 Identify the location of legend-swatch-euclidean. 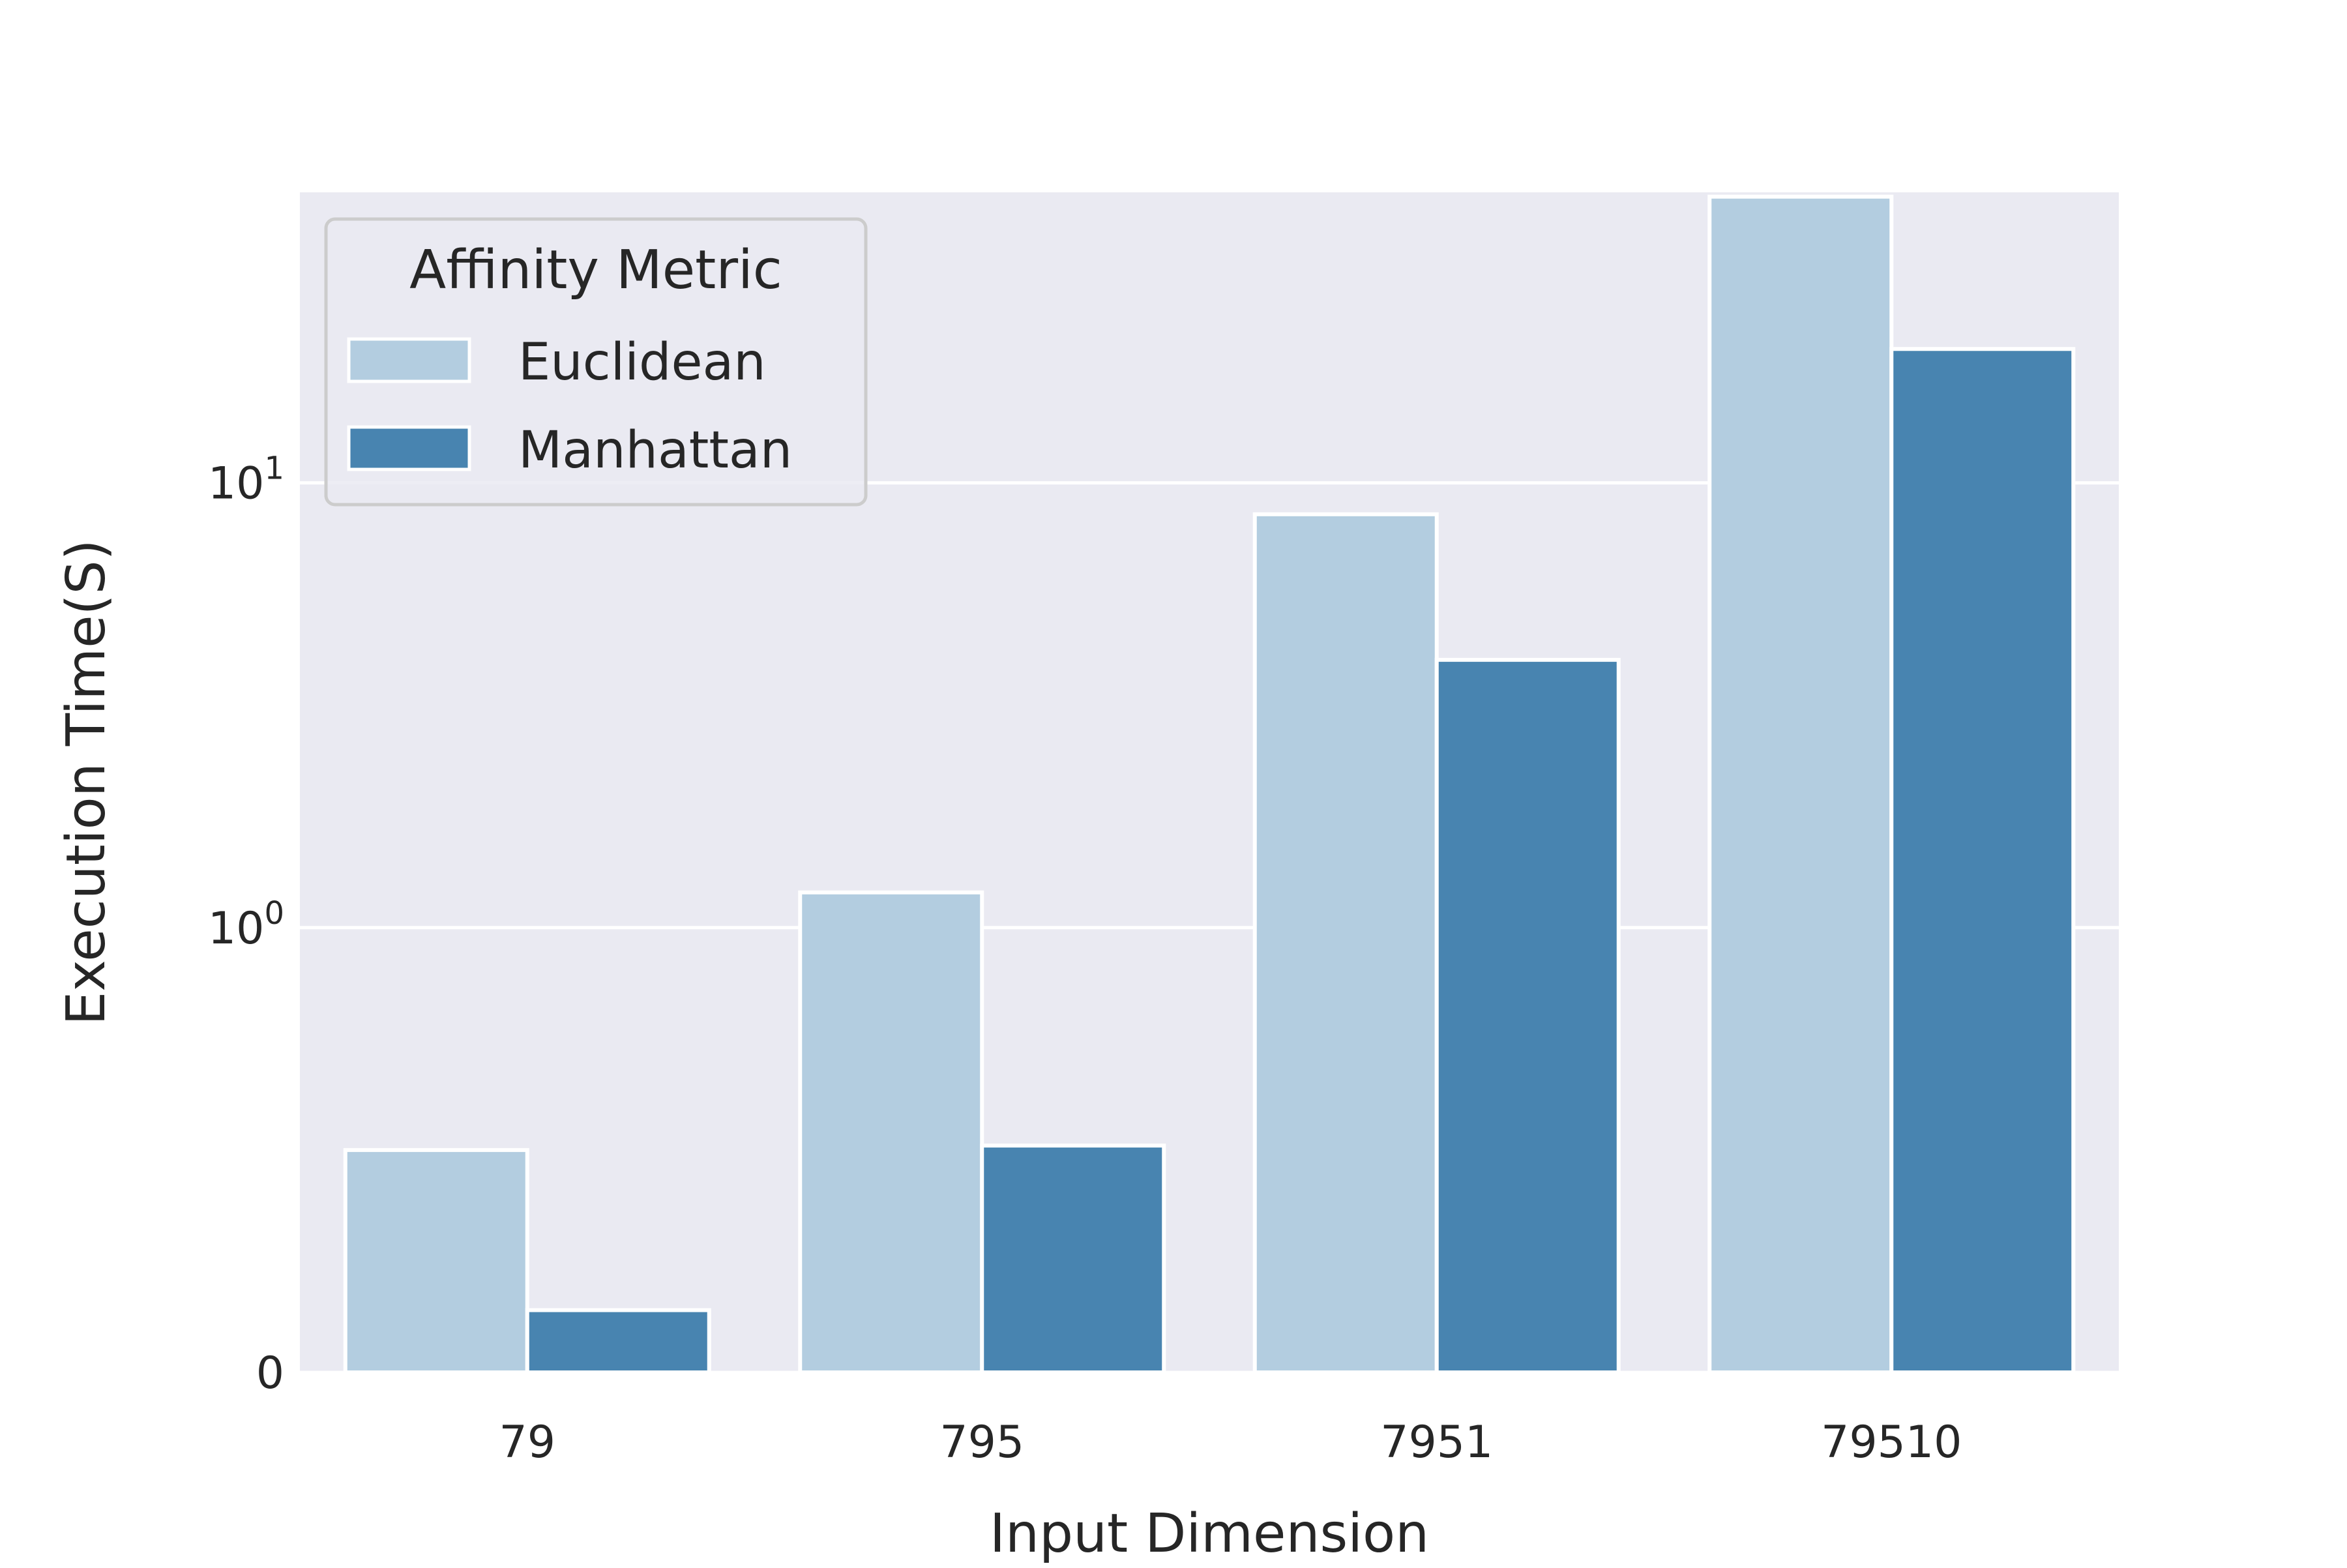
(409, 360).